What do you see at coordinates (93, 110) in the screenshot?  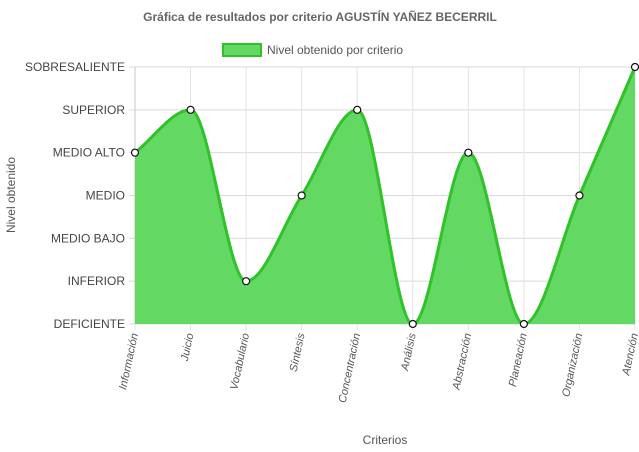 I see `y-tick-label: SUPERIOR` at bounding box center [93, 110].